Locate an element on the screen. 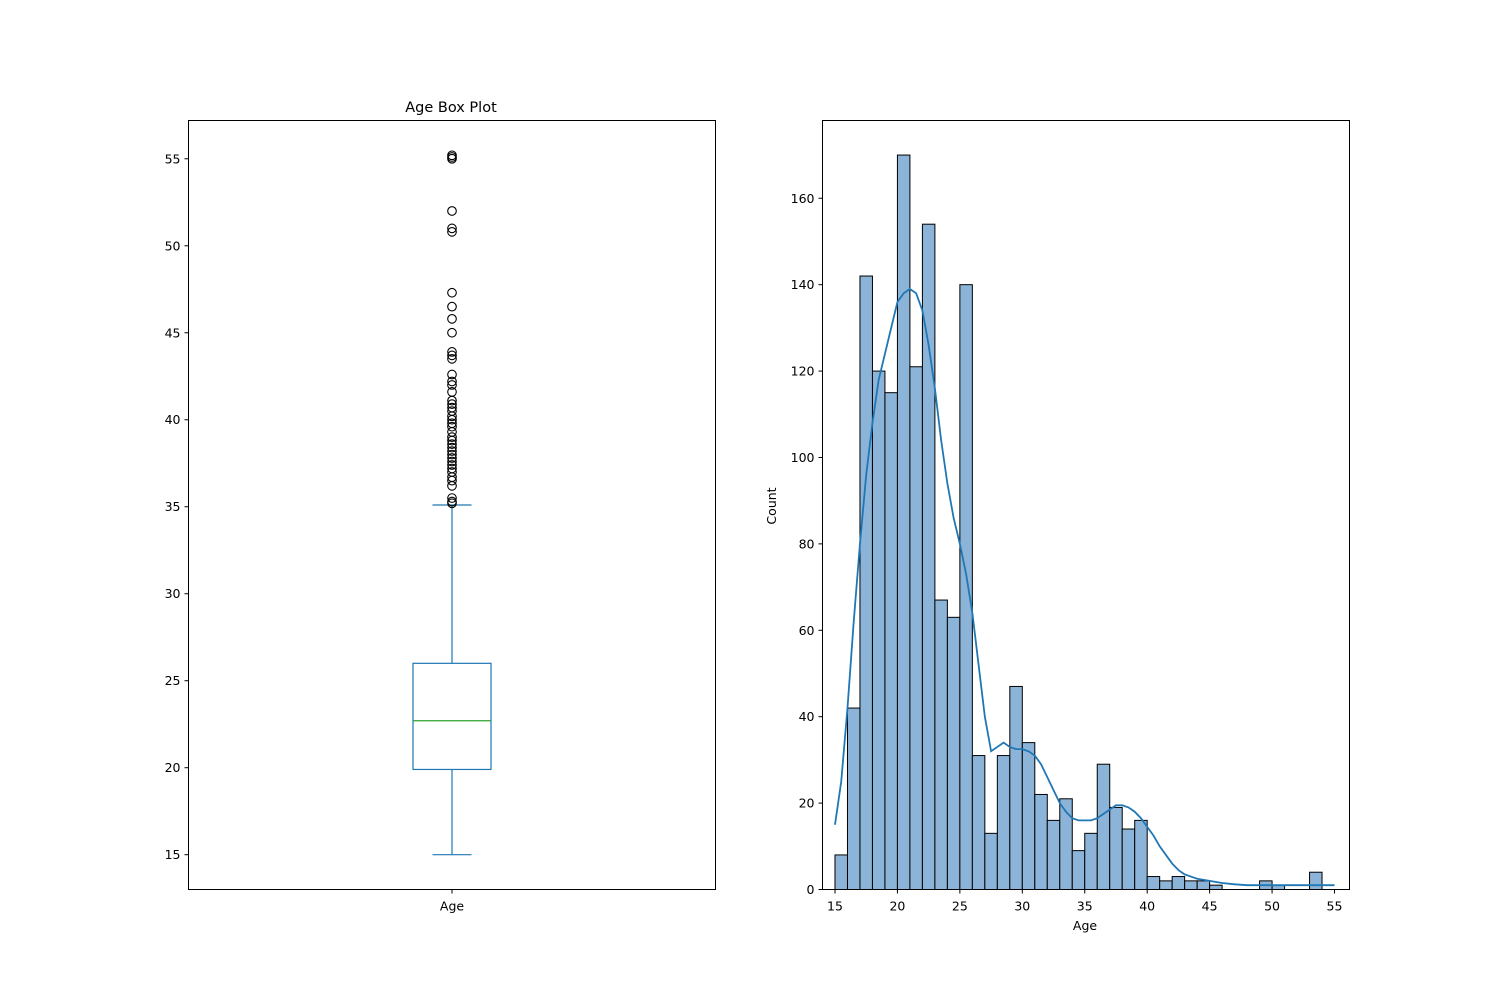 Image resolution: width=1500 pixels, height=1000 pixels. box-y-tick-label: 45 is located at coordinates (173, 332).